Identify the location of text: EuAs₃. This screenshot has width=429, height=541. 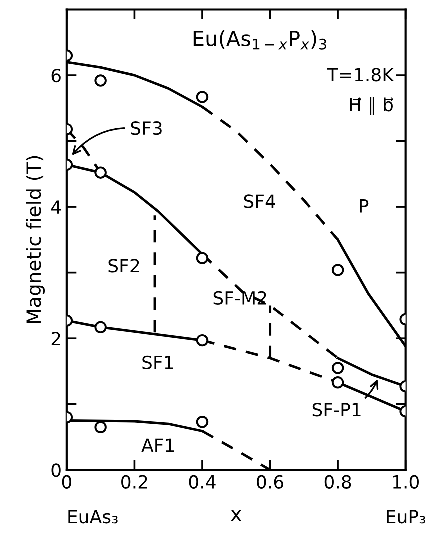
(93, 517).